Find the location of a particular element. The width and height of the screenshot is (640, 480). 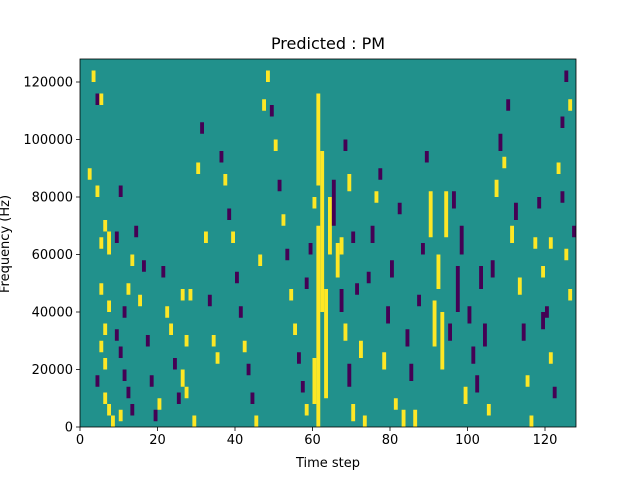

y-tick-label: 0 is located at coordinates (69, 428).